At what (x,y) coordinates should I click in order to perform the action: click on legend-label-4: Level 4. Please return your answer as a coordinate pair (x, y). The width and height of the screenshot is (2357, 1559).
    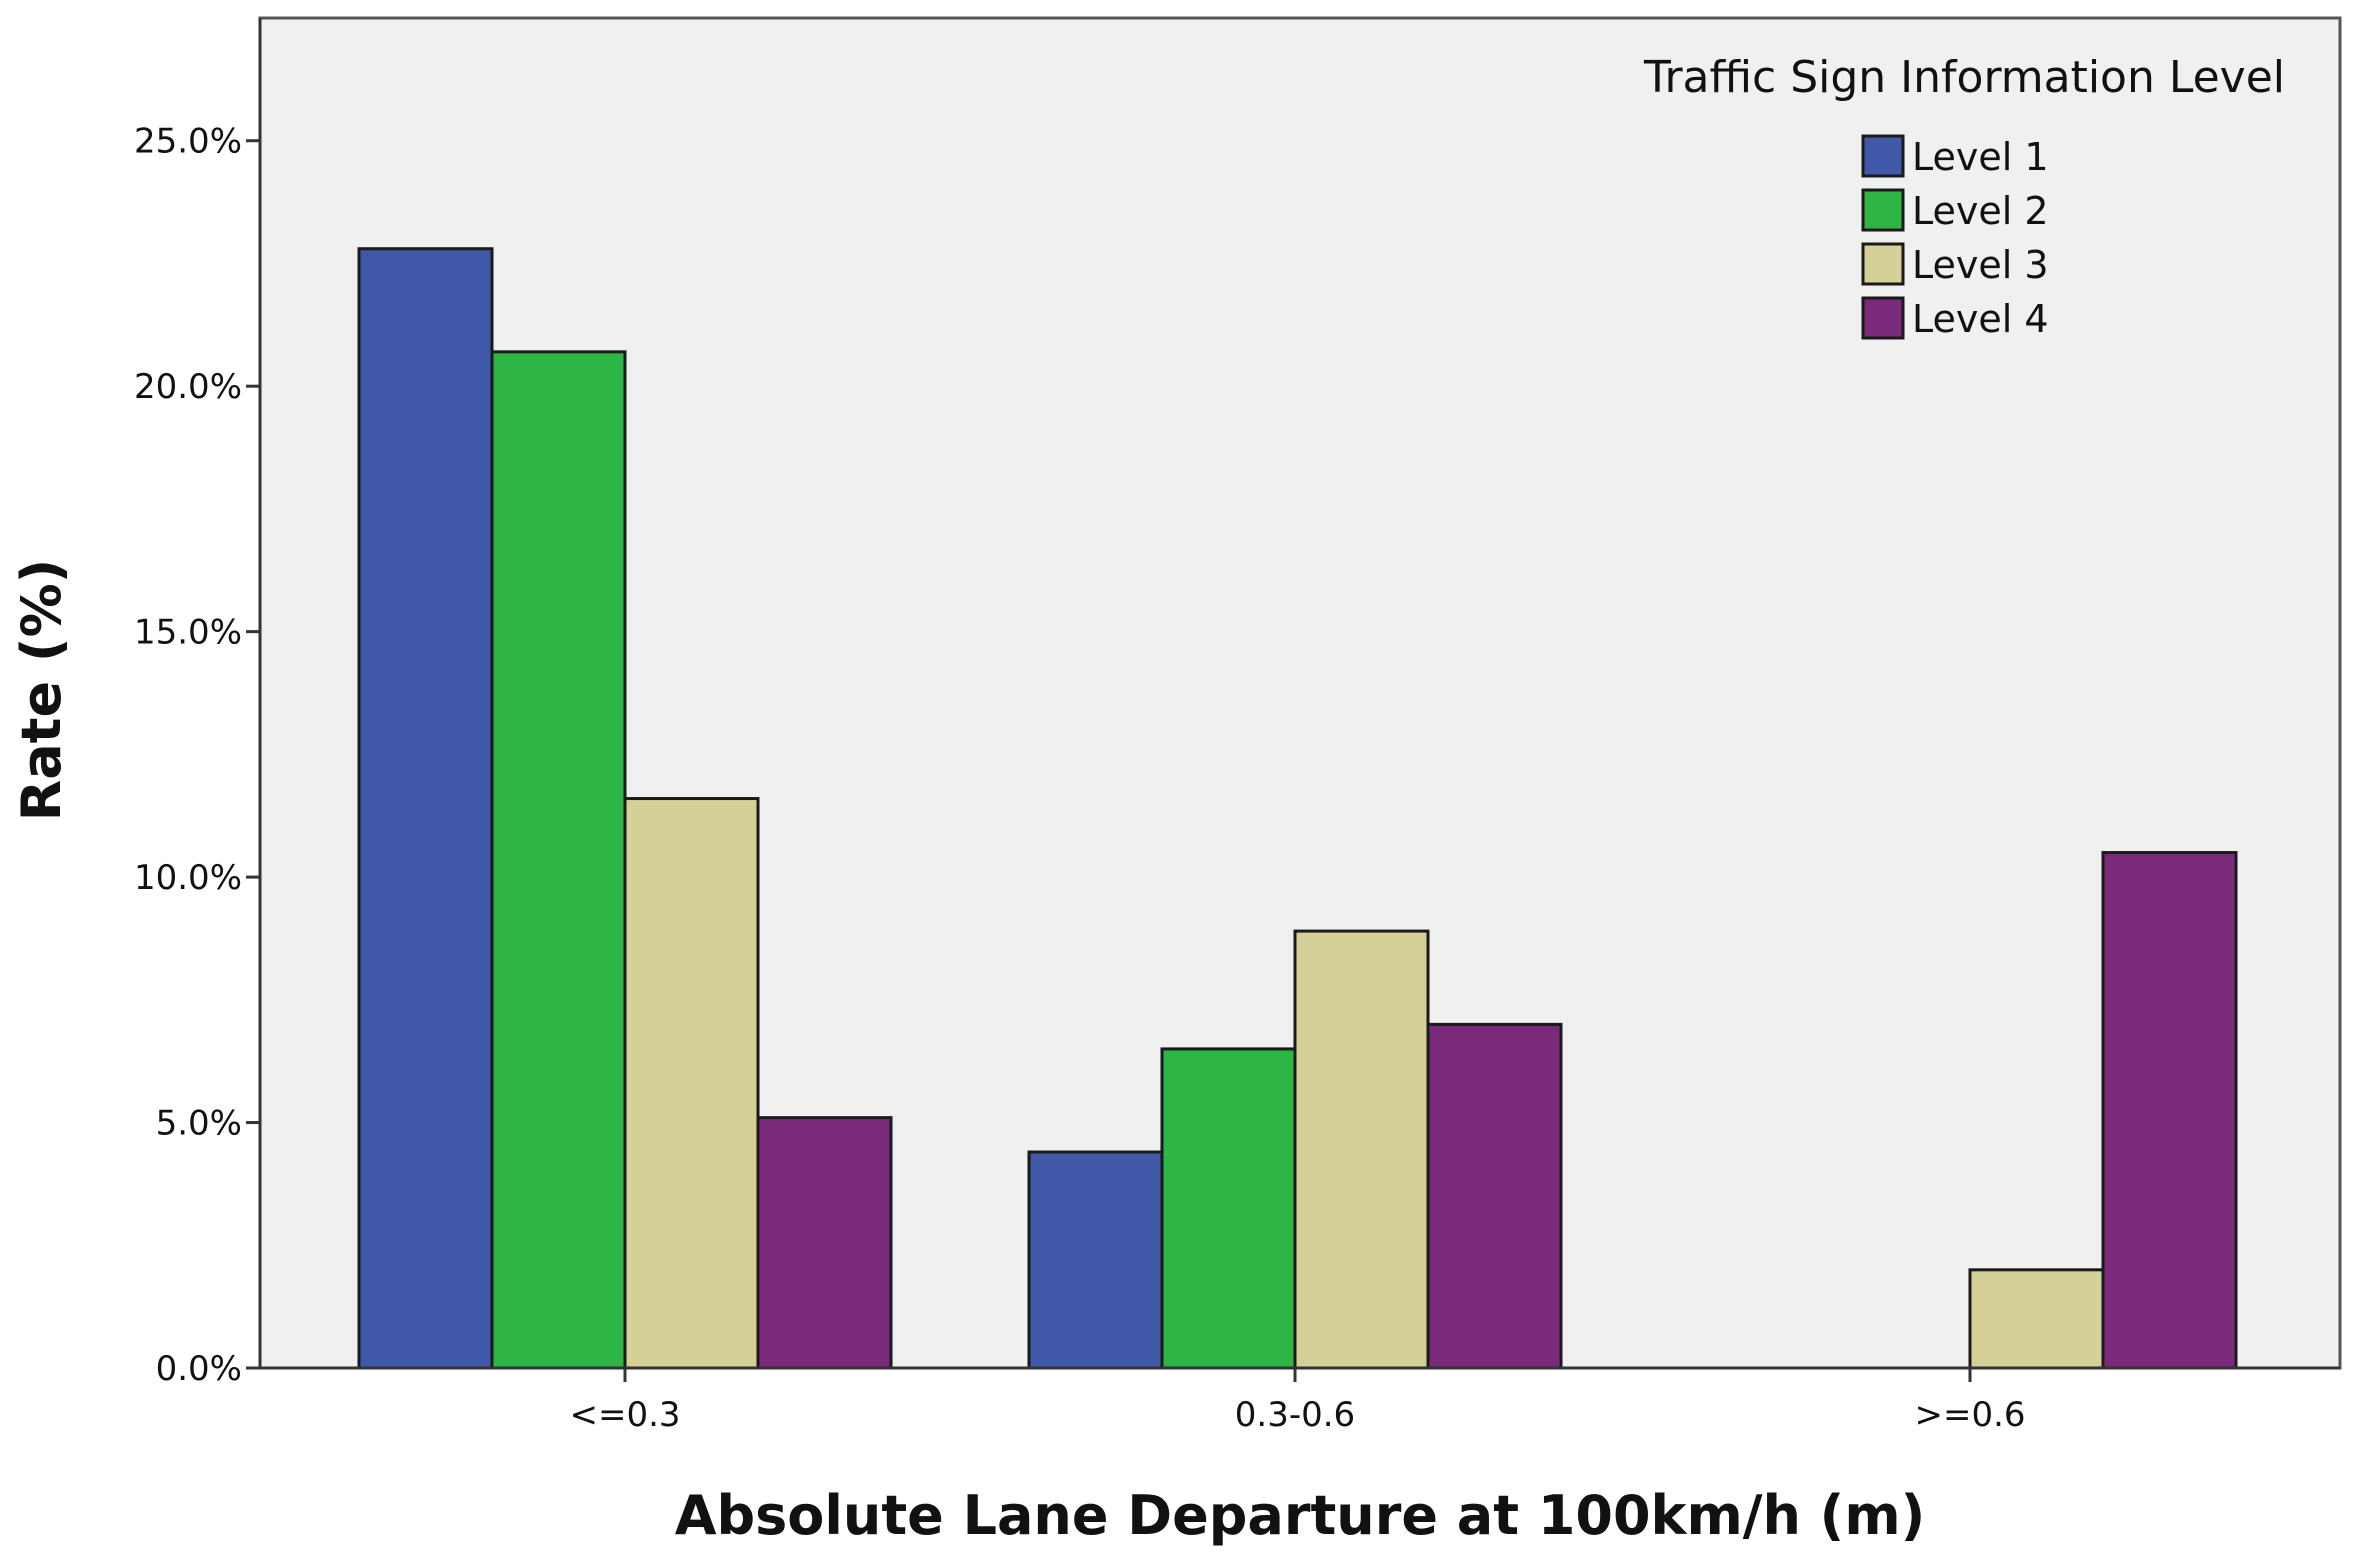
    Looking at the image, I should click on (1980, 319).